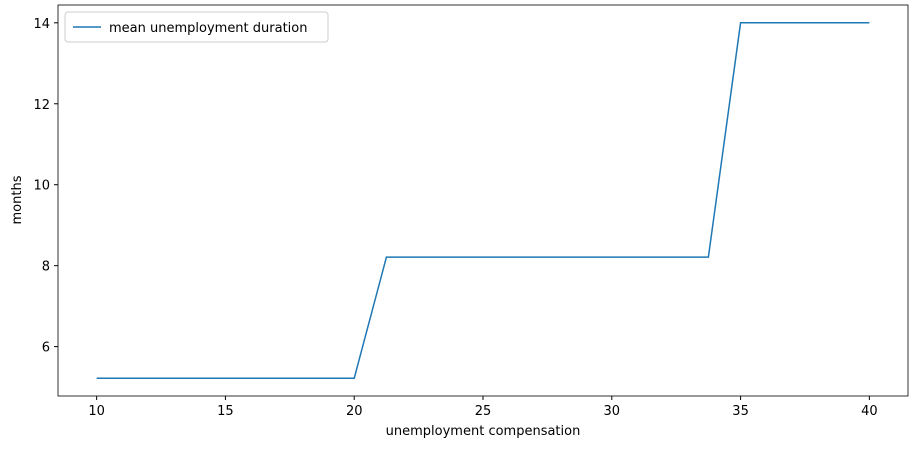 The width and height of the screenshot is (919, 452). What do you see at coordinates (869, 411) in the screenshot?
I see `x-tick-label: 40` at bounding box center [869, 411].